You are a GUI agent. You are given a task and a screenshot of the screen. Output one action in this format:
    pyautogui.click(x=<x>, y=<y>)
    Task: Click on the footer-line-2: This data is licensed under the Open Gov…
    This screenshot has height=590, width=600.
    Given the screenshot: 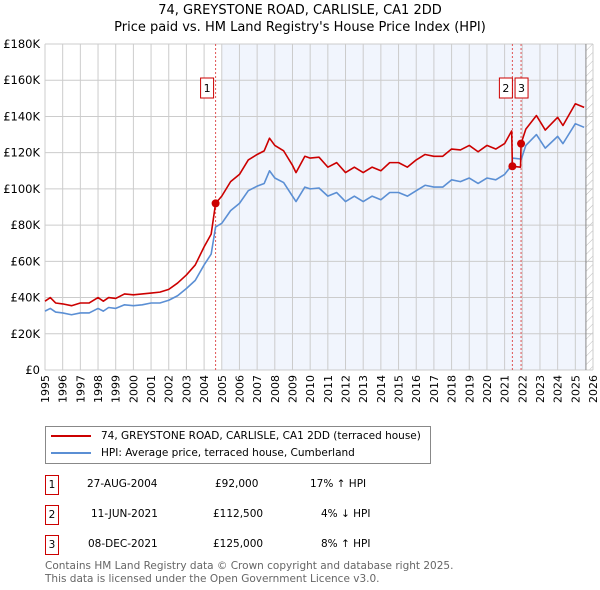 What is the action you would take?
    pyautogui.click(x=212, y=579)
    